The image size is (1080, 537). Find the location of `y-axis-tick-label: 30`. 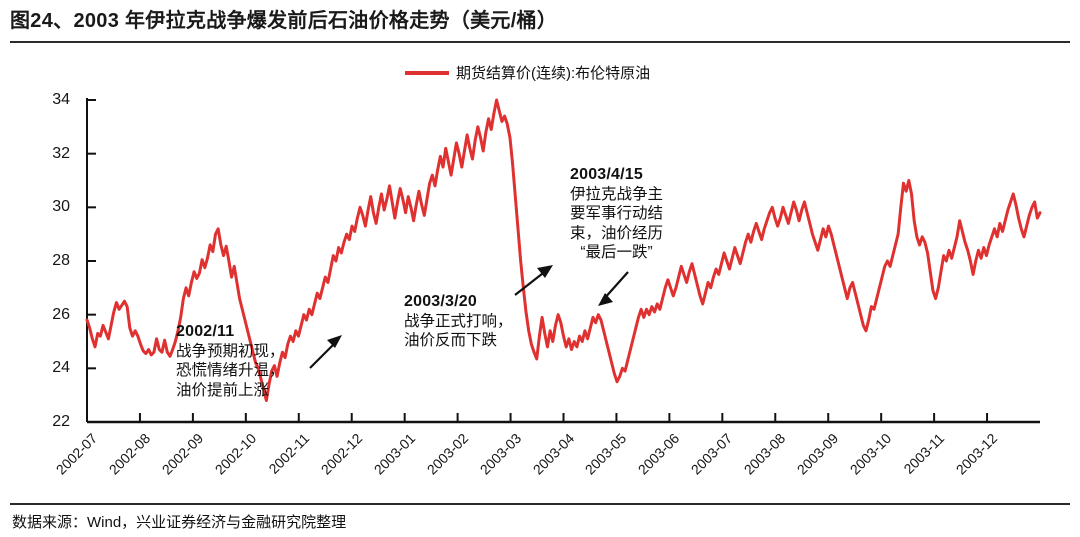

y-axis-tick-label: 30 is located at coordinates (61, 207).